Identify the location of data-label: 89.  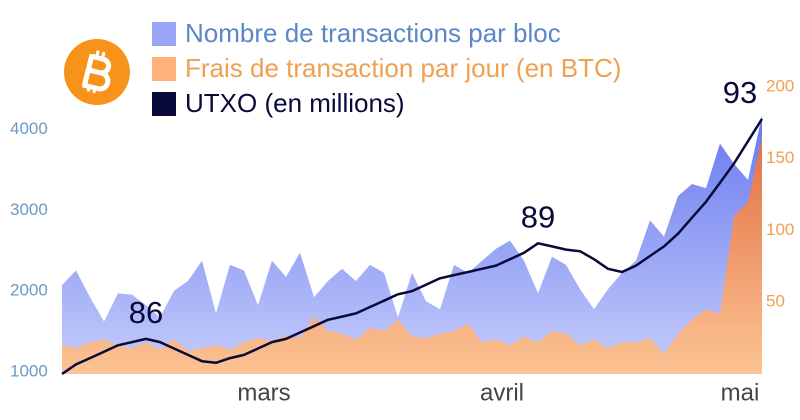
(538, 216).